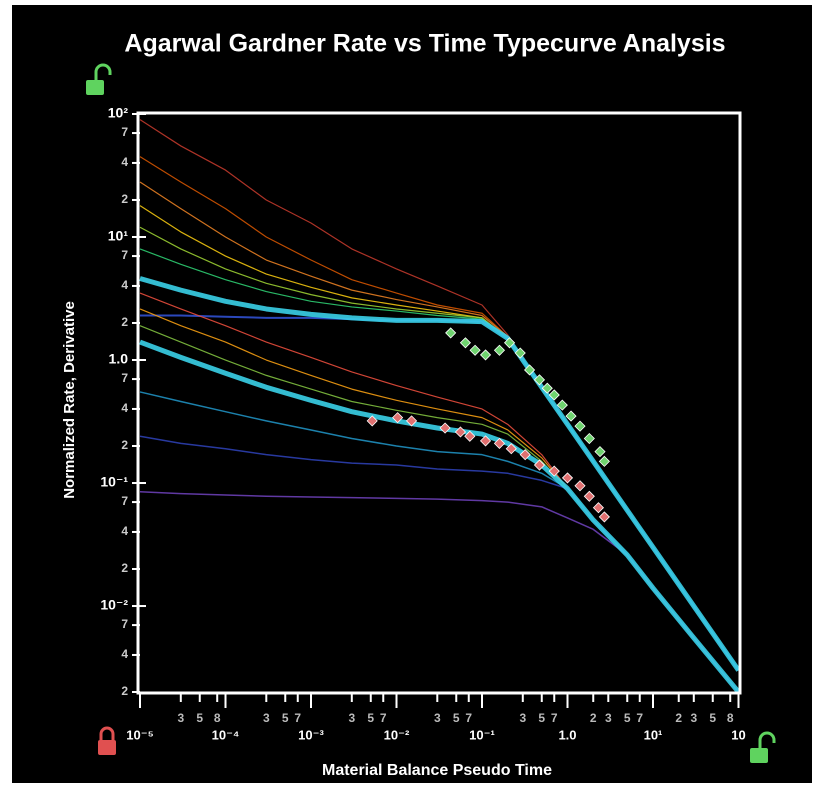 Image resolution: width=834 pixels, height=794 pixels. Describe the element at coordinates (437, 770) in the screenshot. I see `x-axis-label: Material Balance Pseudo Time` at that location.